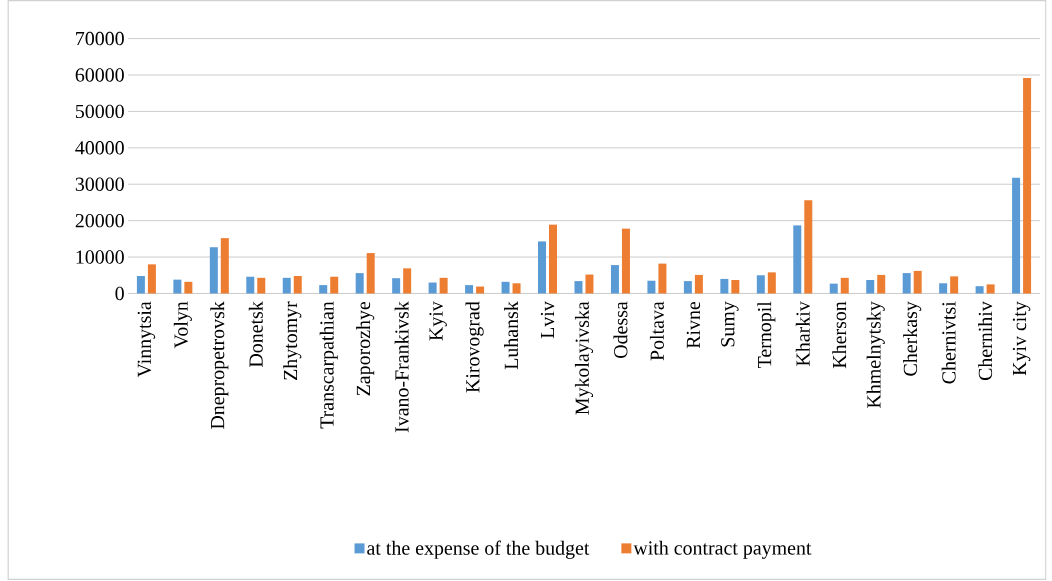 The width and height of the screenshot is (1052, 581). Describe the element at coordinates (1021, 338) in the screenshot. I see `x-tick-label: Kyiv city` at that location.